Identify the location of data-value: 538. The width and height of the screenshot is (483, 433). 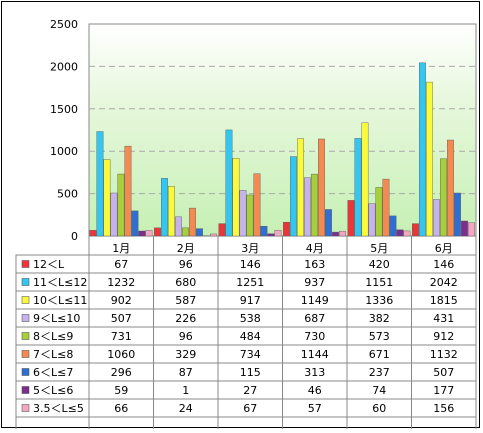
(250, 318).